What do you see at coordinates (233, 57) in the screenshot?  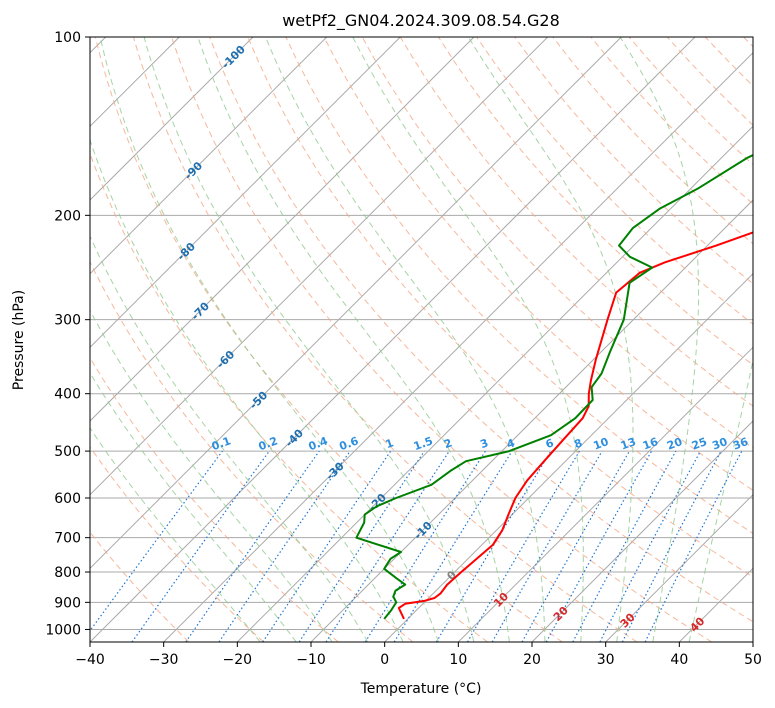 I see `isotherm-label: -100` at bounding box center [233, 57].